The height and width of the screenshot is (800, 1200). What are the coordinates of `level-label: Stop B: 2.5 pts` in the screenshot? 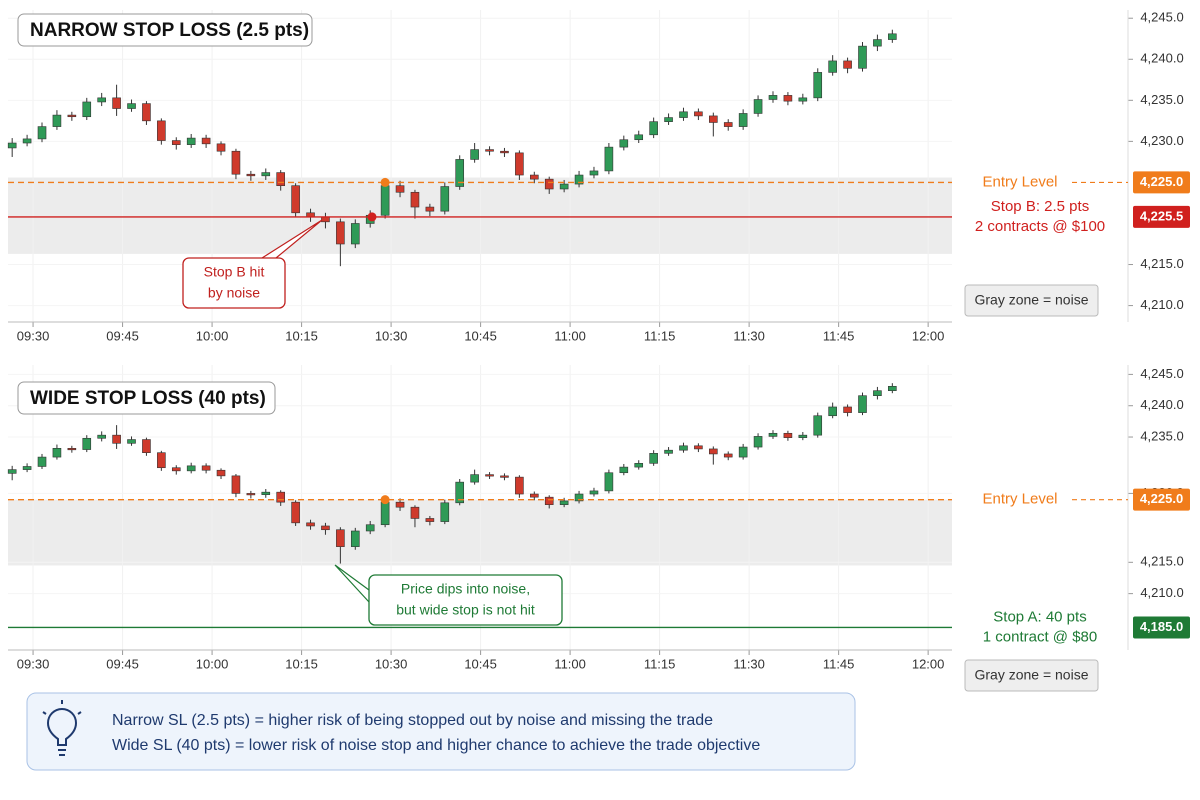 It's located at (1040, 206).